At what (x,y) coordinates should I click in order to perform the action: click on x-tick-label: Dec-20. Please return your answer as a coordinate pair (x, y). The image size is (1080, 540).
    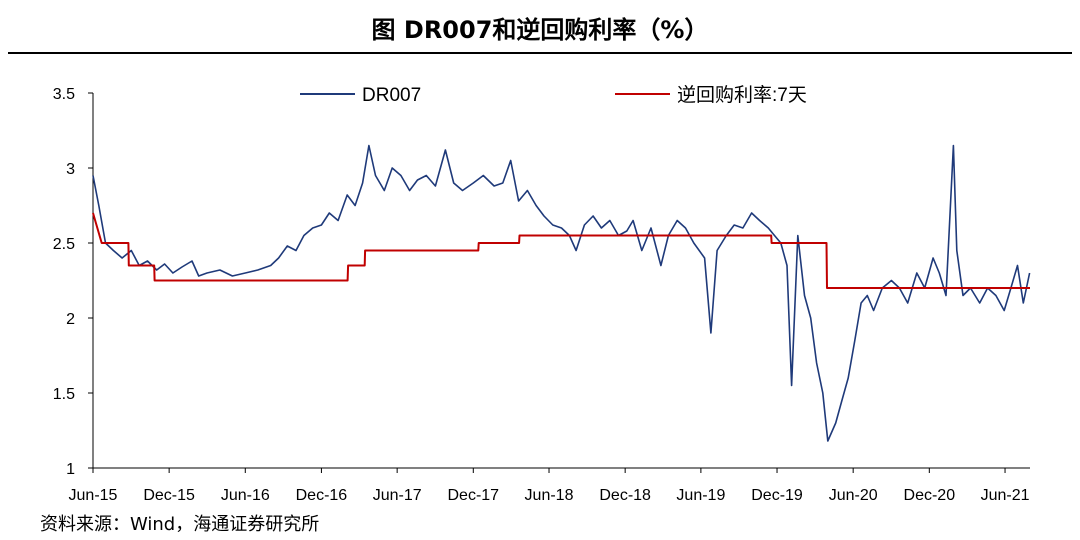
    Looking at the image, I should click on (930, 495).